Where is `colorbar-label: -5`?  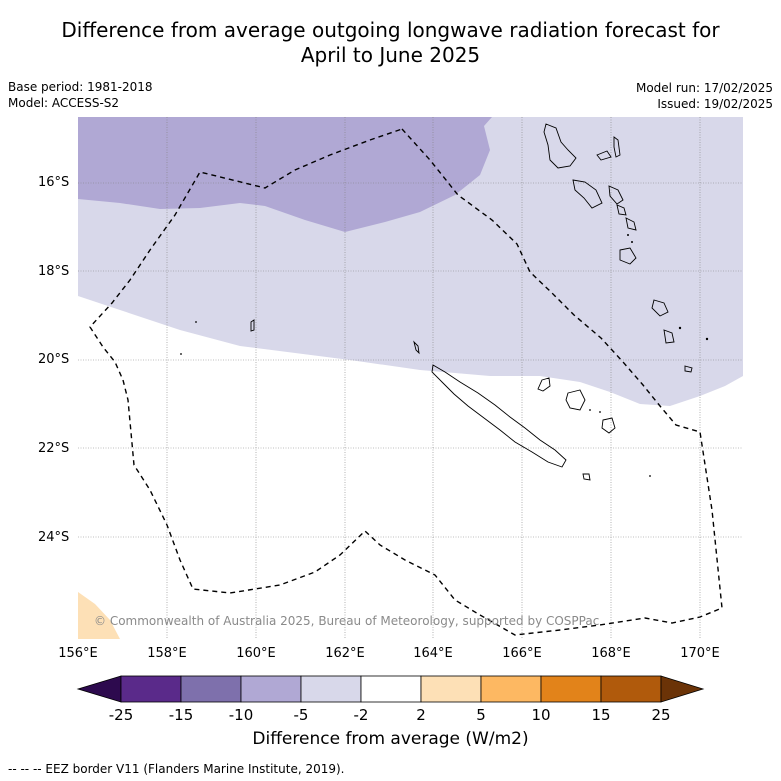
colorbar-label: -5 is located at coordinates (301, 715).